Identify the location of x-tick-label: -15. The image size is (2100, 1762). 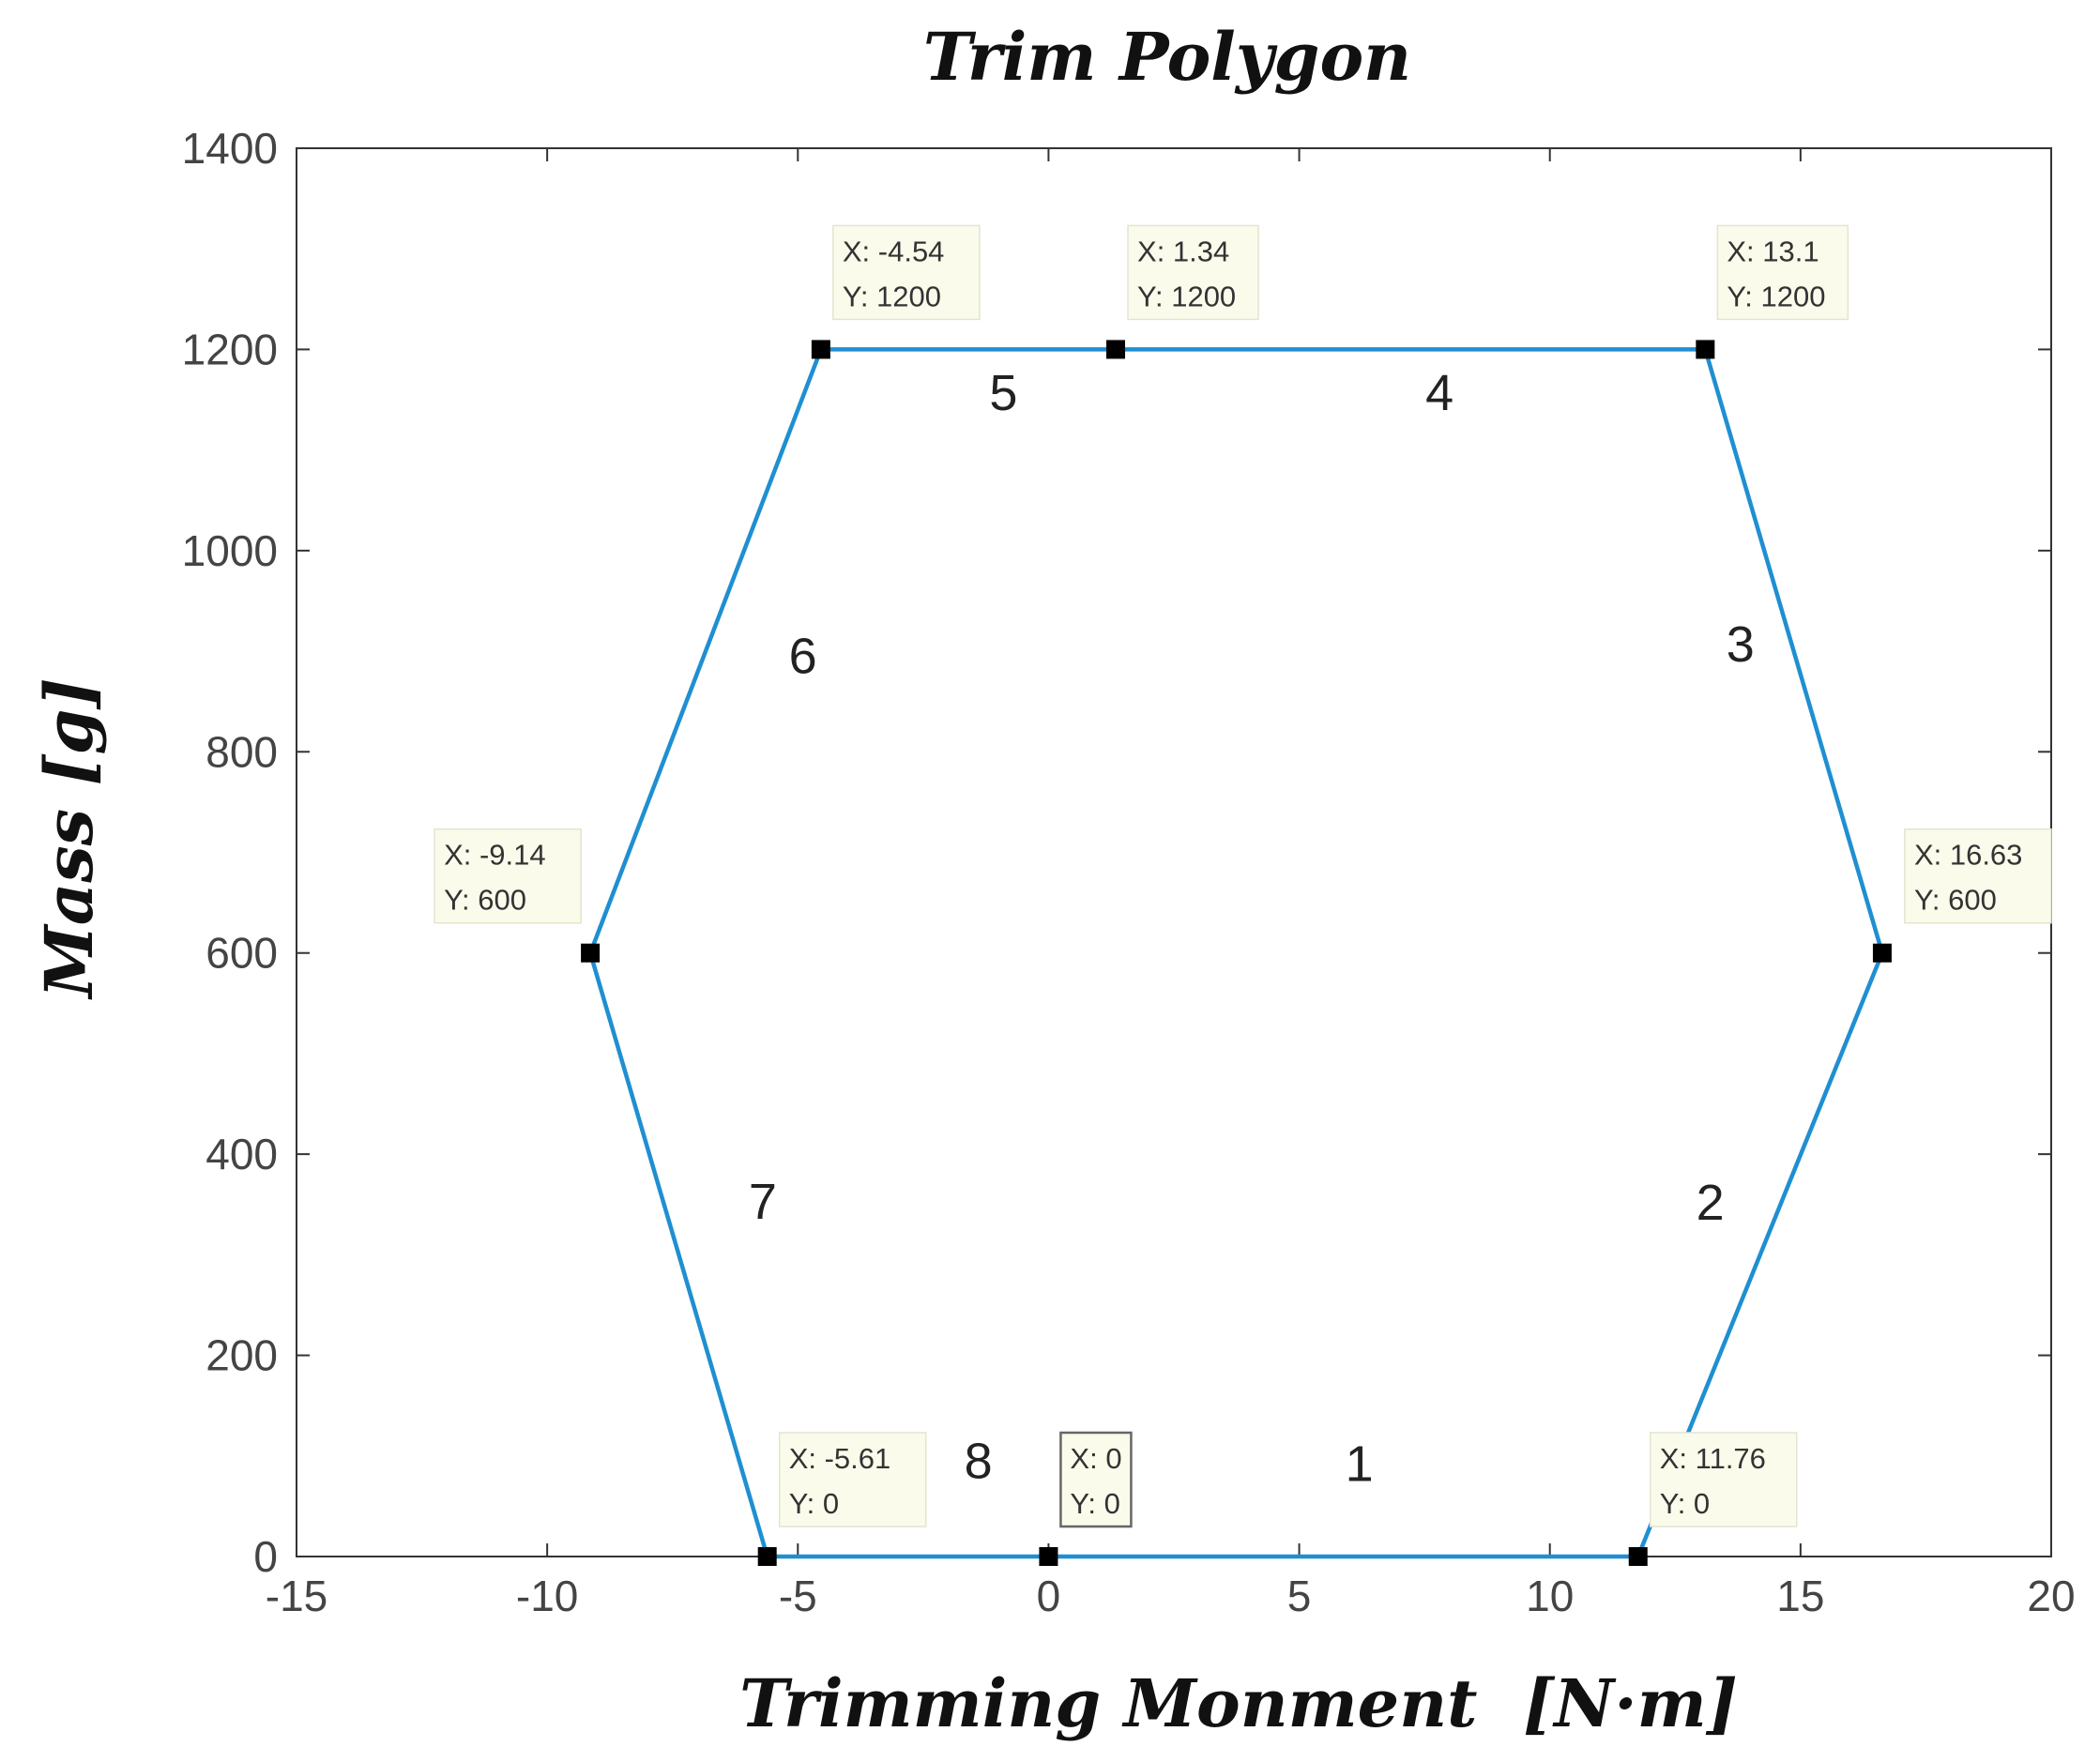
(296, 1596).